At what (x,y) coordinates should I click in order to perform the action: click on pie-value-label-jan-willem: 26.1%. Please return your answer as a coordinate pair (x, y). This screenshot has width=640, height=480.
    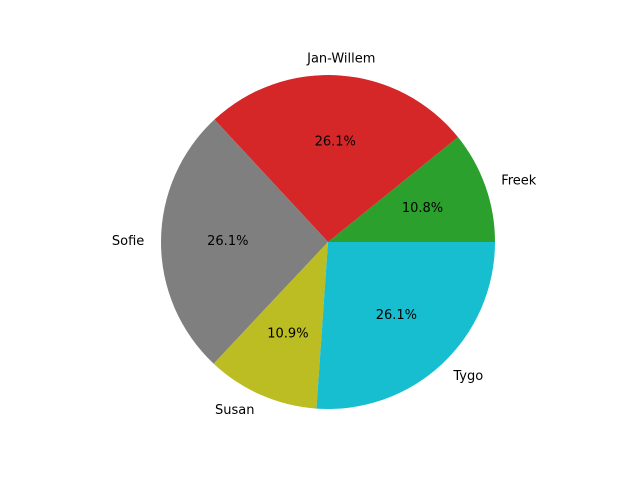
    Looking at the image, I should click on (335, 142).